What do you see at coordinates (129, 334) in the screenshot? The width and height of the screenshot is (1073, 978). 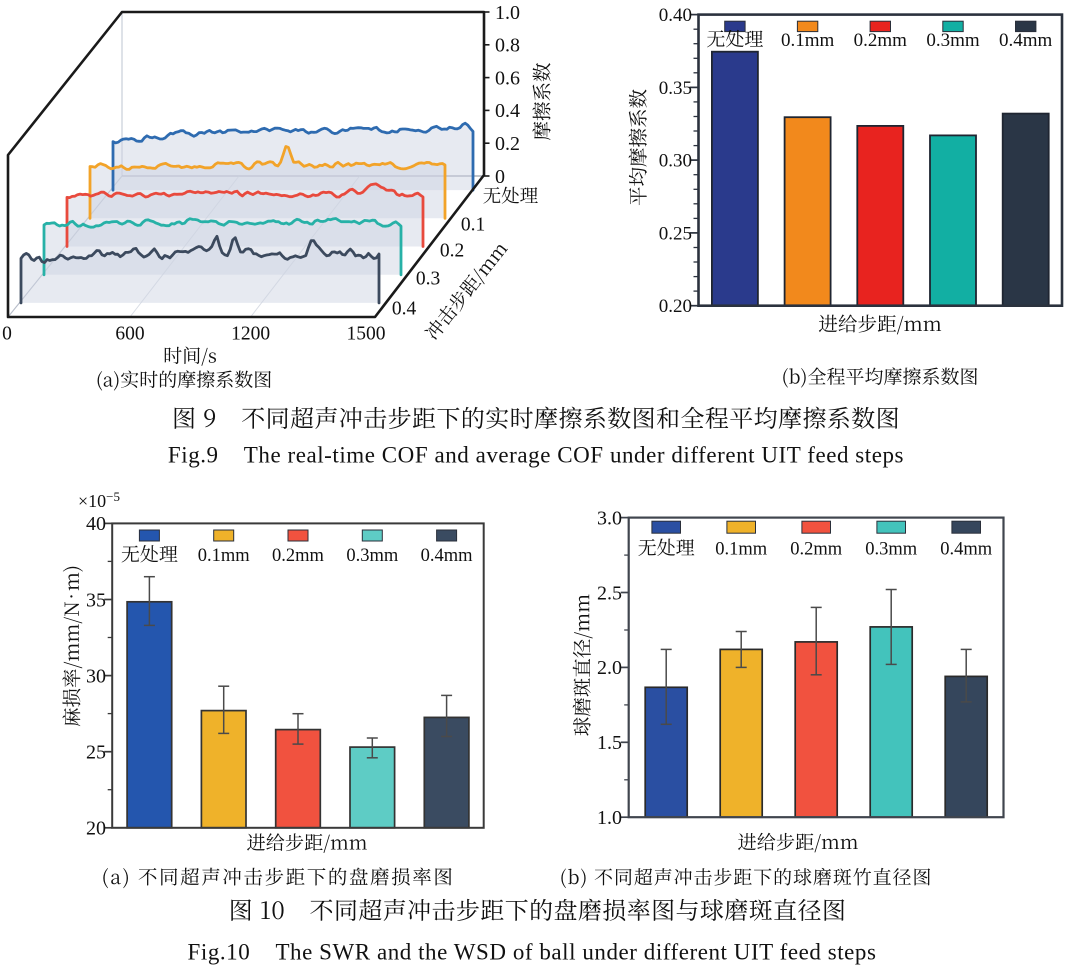 I see `svg-text: 600` at bounding box center [129, 334].